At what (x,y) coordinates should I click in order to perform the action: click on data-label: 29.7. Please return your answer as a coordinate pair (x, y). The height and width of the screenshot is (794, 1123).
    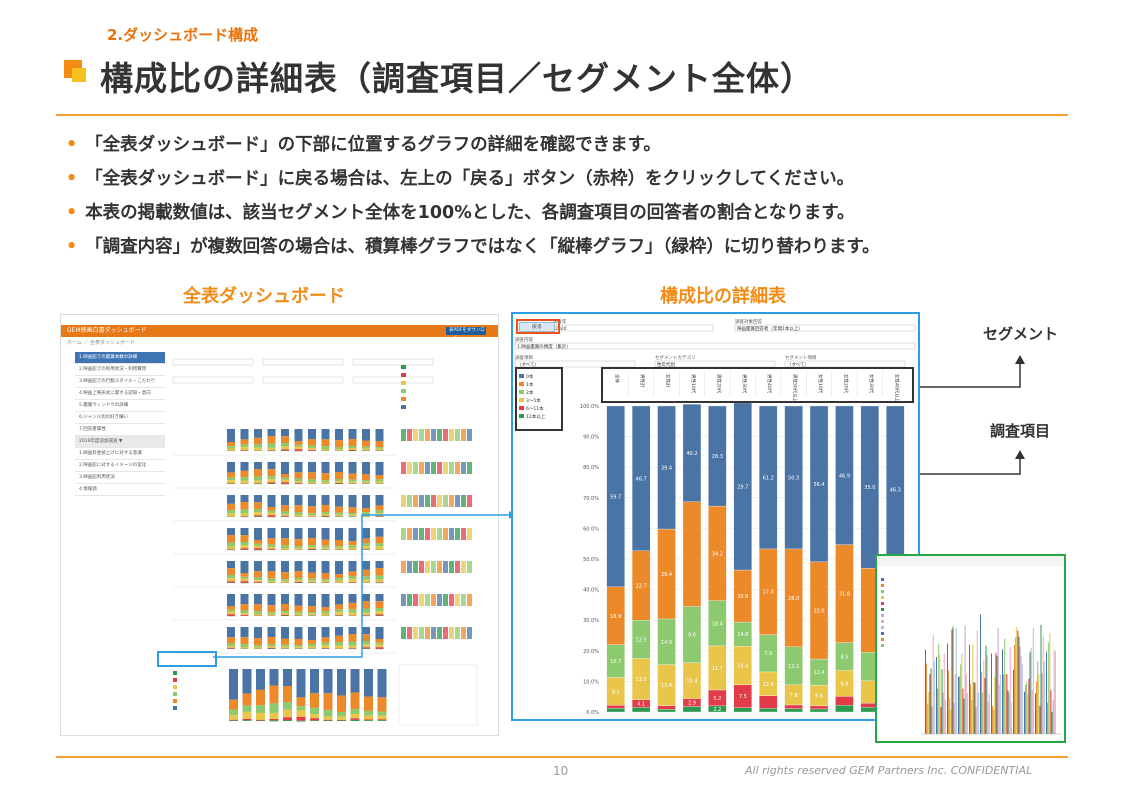
    Looking at the image, I should click on (742, 487).